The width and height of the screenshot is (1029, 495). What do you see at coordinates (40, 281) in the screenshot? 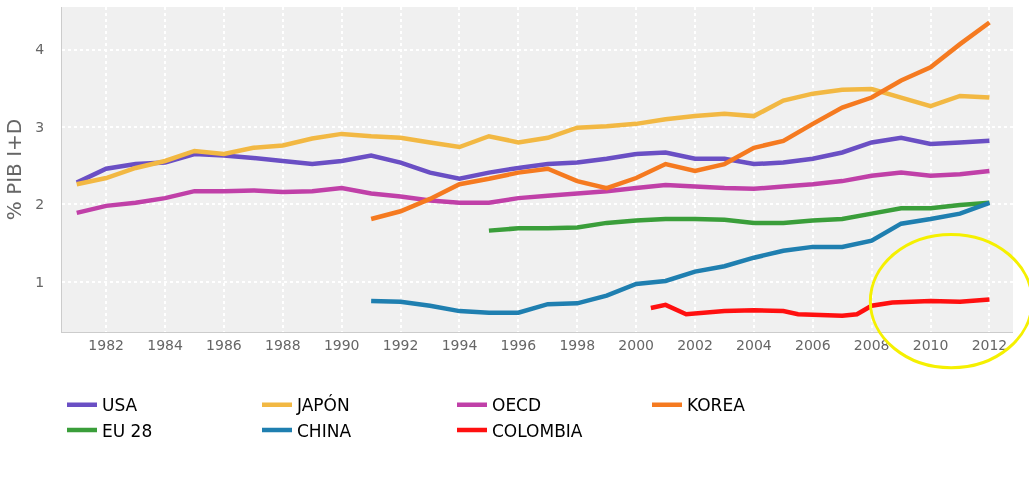
I see `y-tick-label: 1` at bounding box center [40, 281].